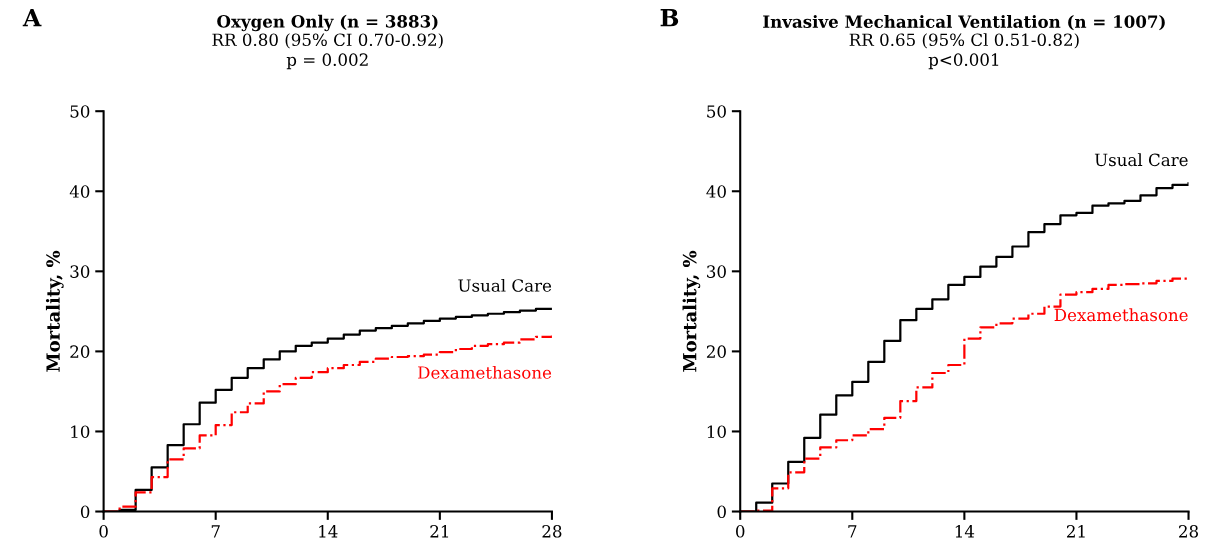 The width and height of the screenshot is (1219, 556). What do you see at coordinates (964, 51) in the screenshot?
I see `chart-subtitle: RR 0.65 (95% Cl 0.51-0.82) p<0.001` at bounding box center [964, 51].